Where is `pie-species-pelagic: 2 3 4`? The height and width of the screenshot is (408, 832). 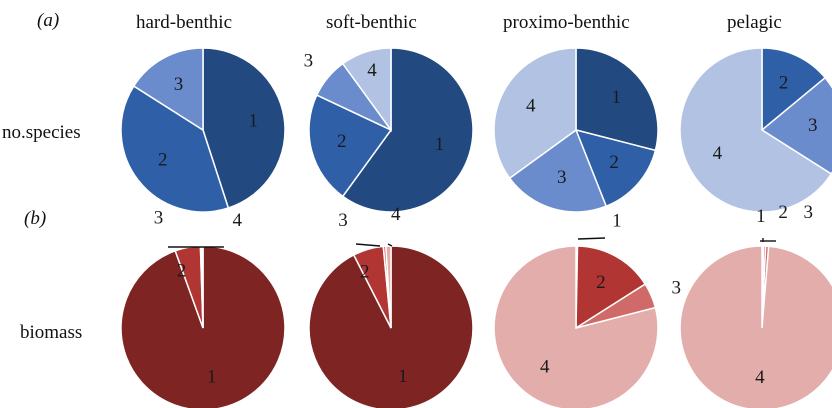 pie-species-pelagic: 2 3 4 is located at coordinates (755, 130).